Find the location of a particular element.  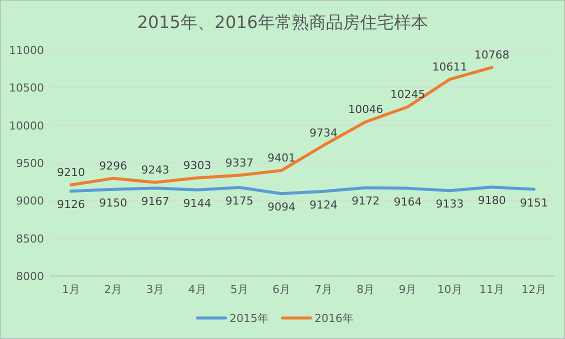

data-label: 9175 is located at coordinates (239, 201).